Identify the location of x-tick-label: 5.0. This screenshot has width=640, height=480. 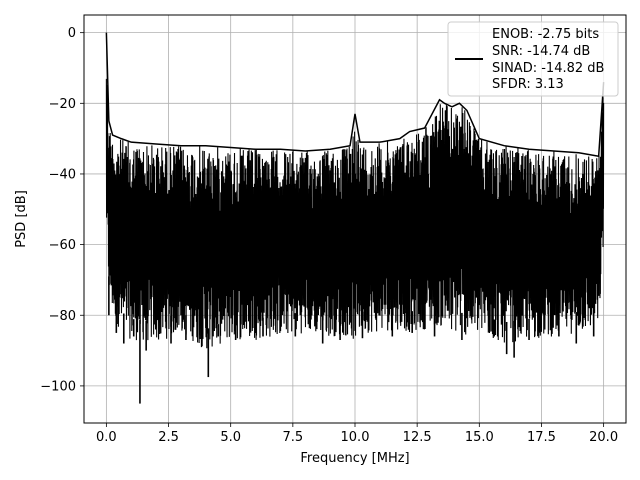
(230, 437).